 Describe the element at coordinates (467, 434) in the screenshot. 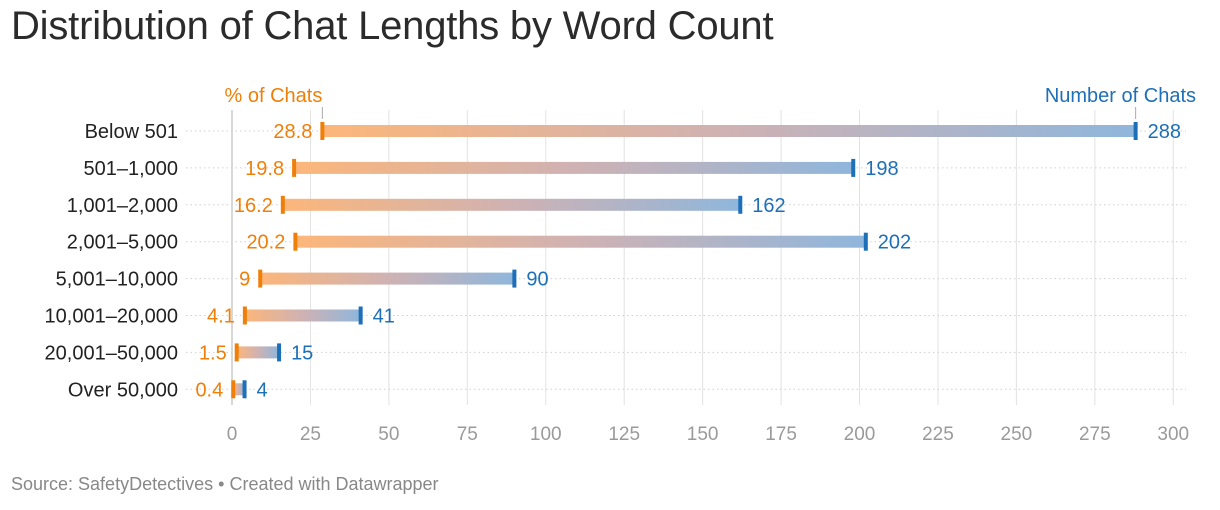

I see `x-tick-label: 75` at that location.